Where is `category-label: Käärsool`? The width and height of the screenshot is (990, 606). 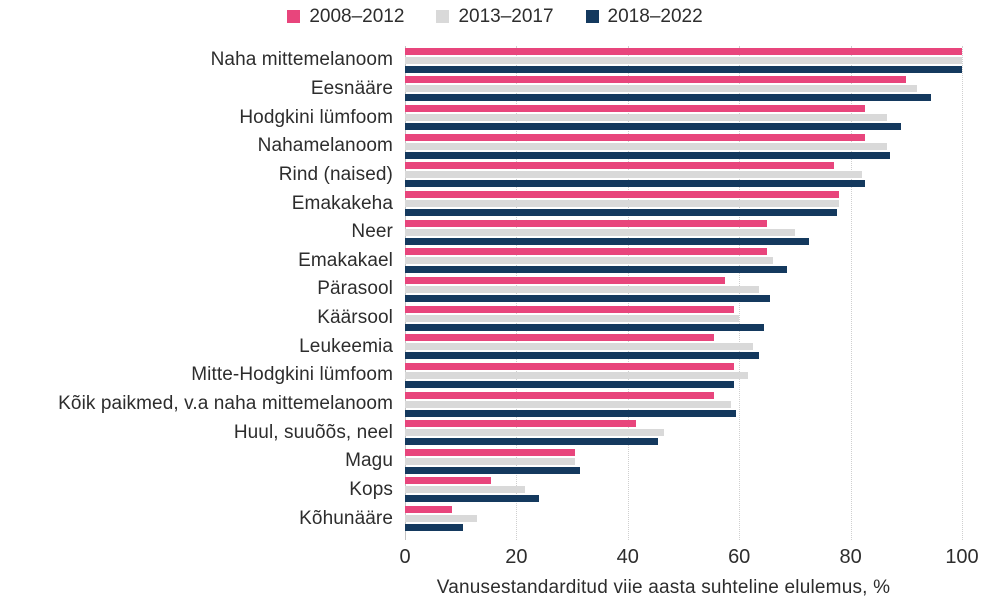 category-label: Käärsool is located at coordinates (355, 318).